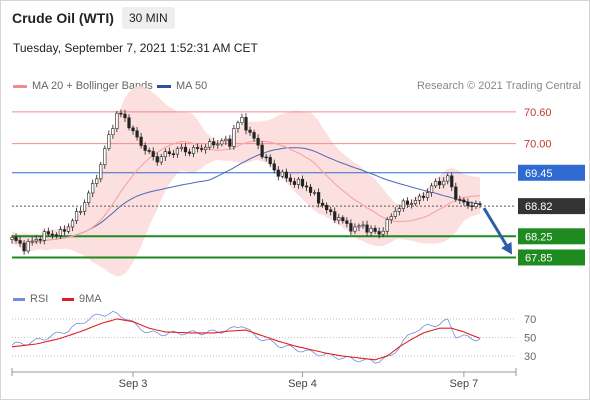 Image resolution: width=590 pixels, height=400 pixels. I want to click on rsi-tick-70: 70, so click(530, 320).